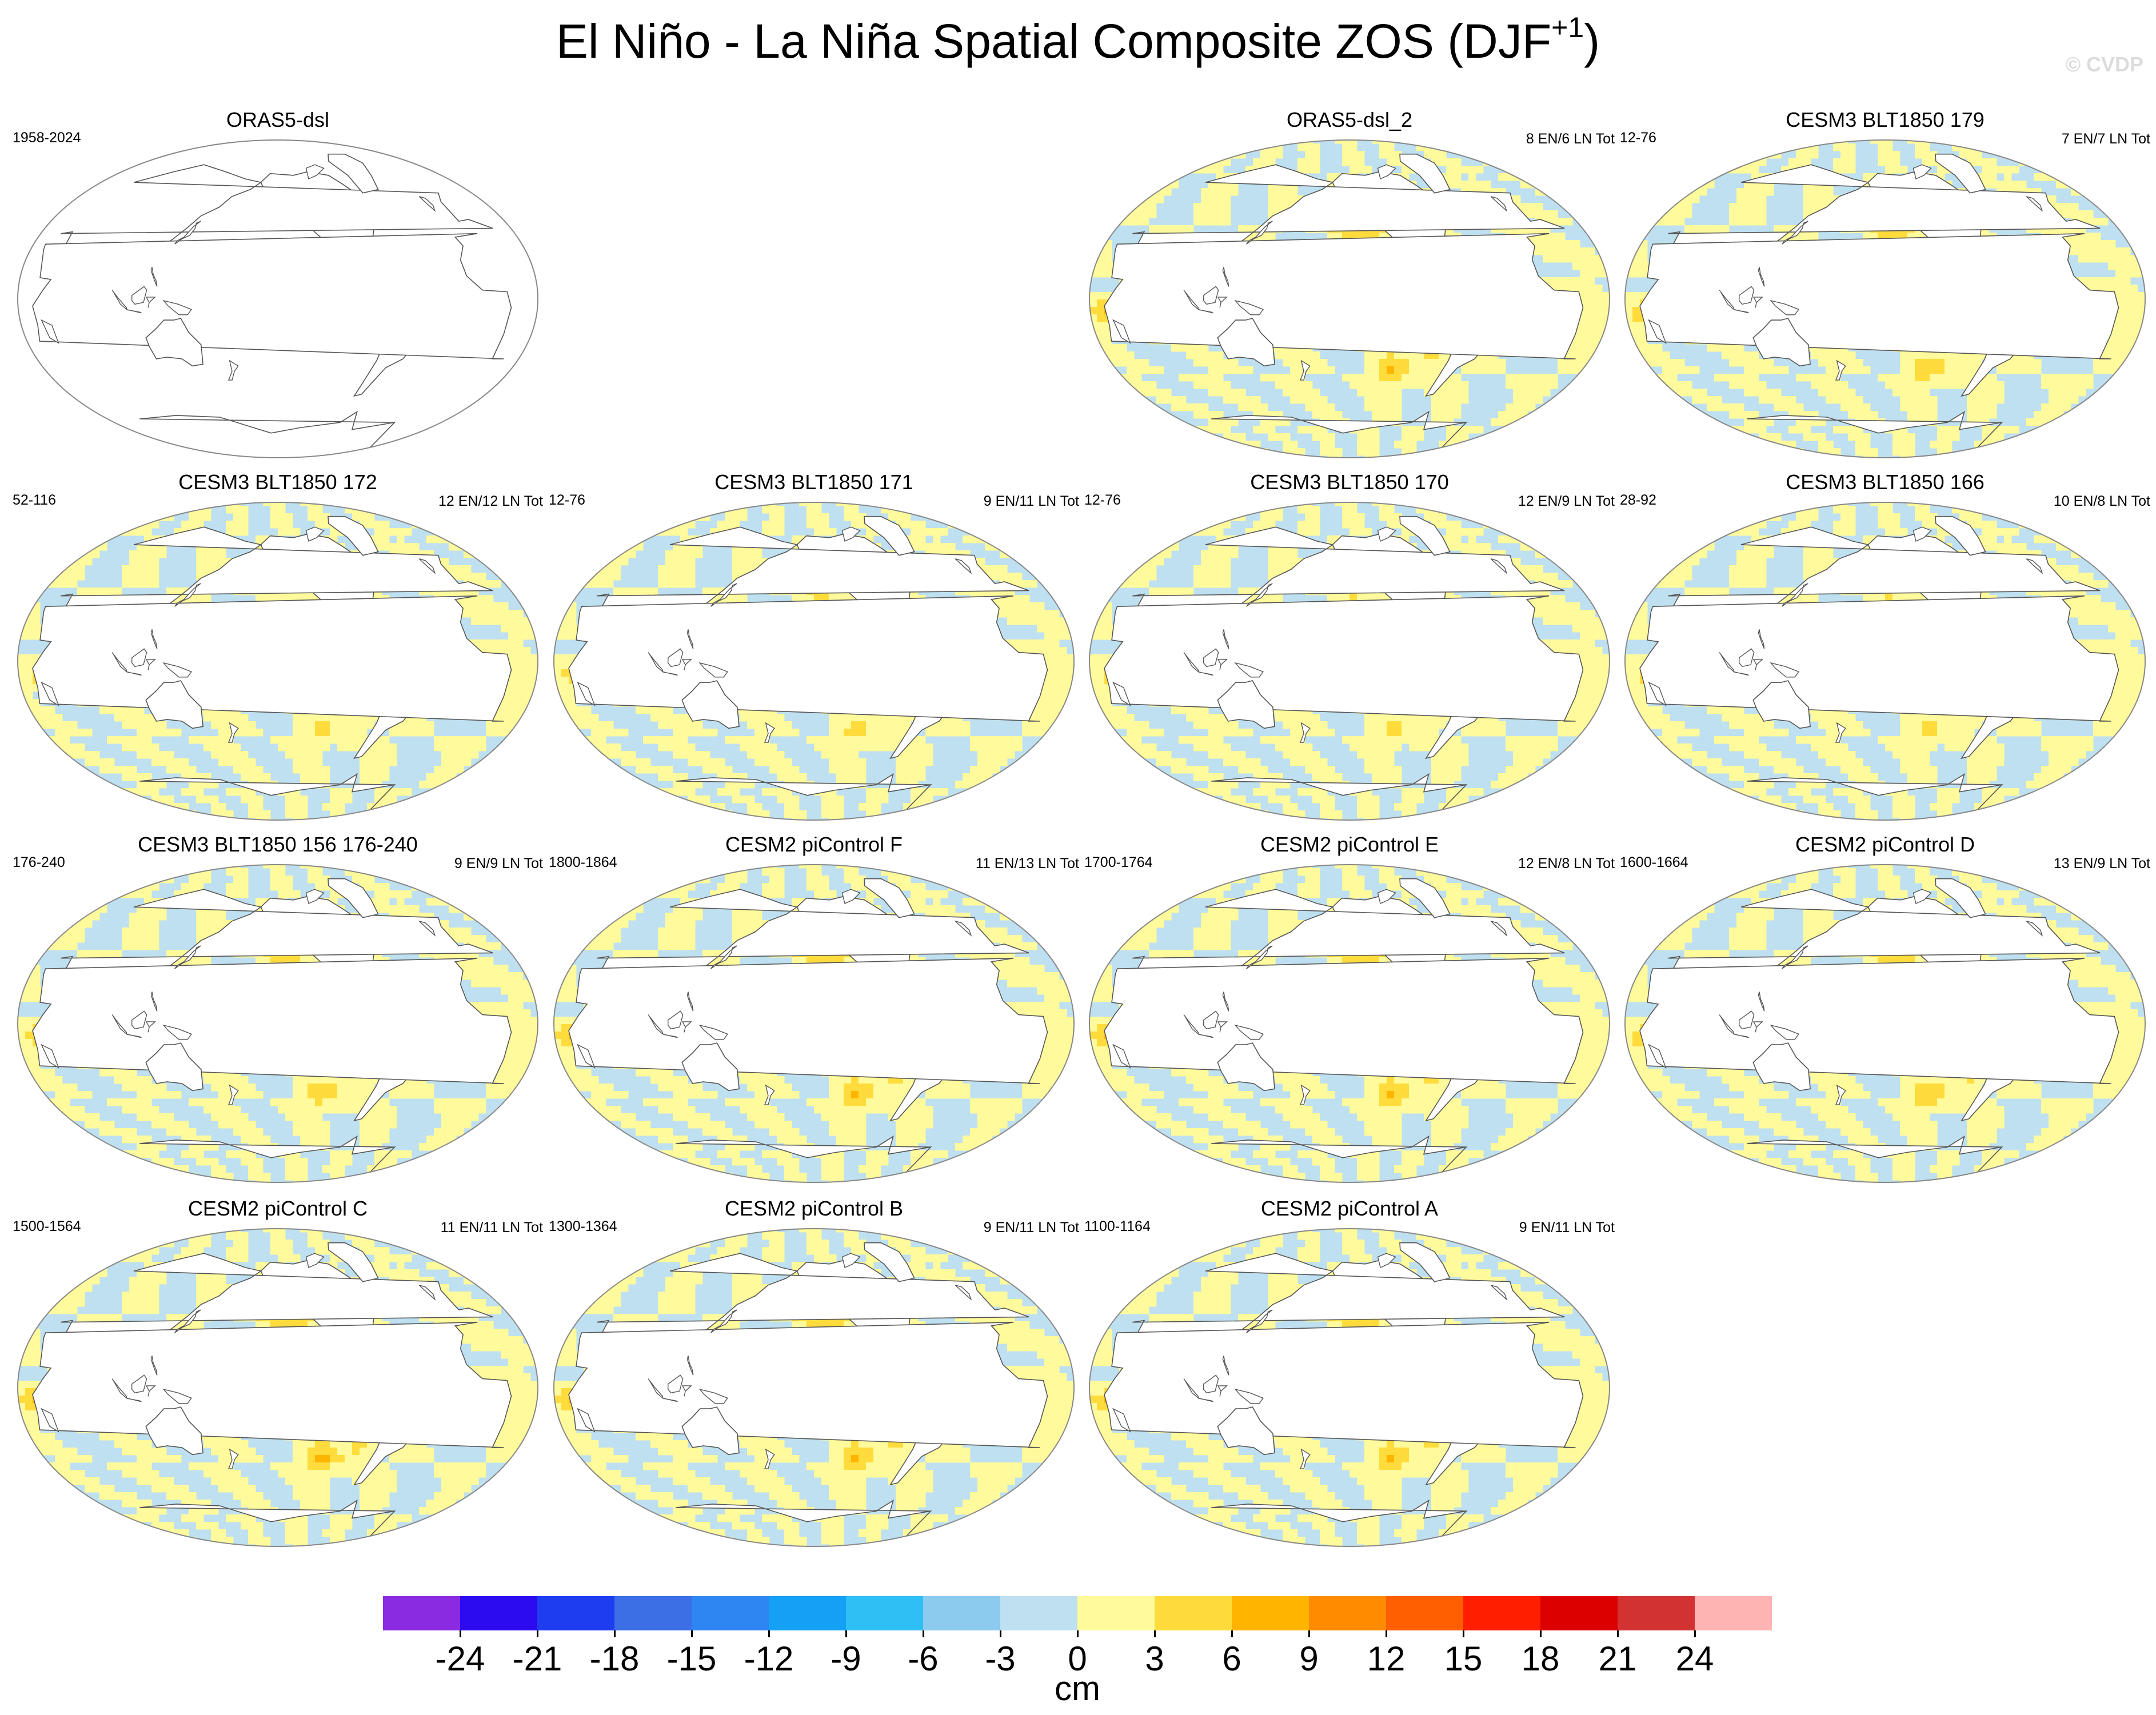  What do you see at coordinates (1349, 650) in the screenshot?
I see `map-panel: CESM3 BLT1850 170 12-76 12 EN/9 LN Tot` at bounding box center [1349, 650].